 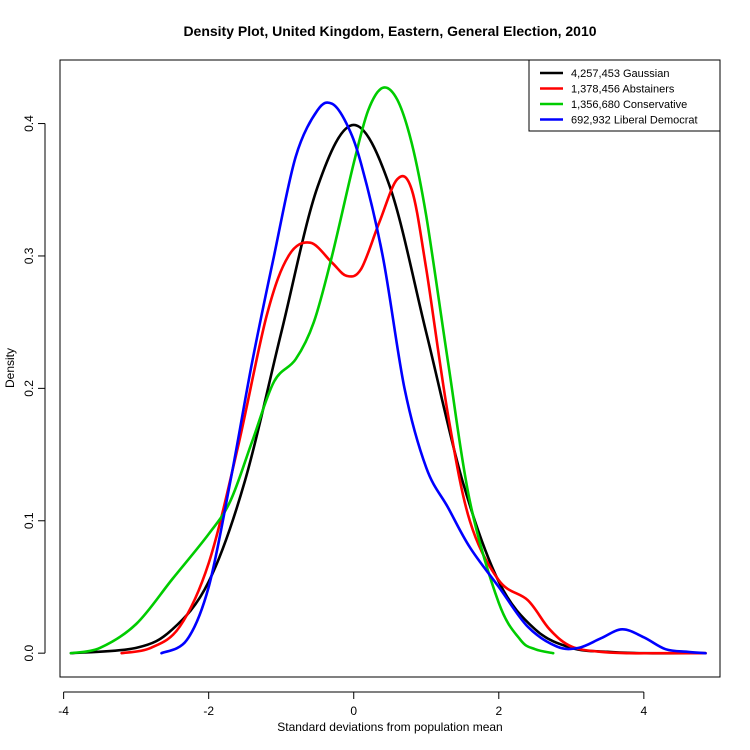 What do you see at coordinates (620, 74) in the screenshot?
I see `legend-entry: 4,257,453 Gaussian` at bounding box center [620, 74].